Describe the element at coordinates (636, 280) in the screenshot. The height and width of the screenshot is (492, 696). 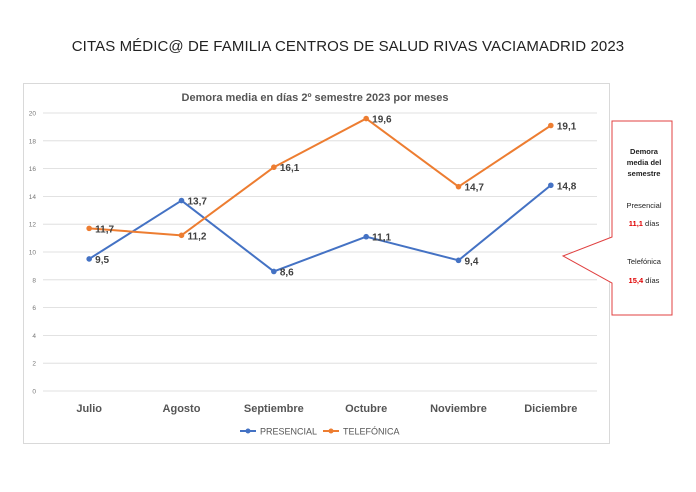
I see `telefonica-value: 15,4` at that location.